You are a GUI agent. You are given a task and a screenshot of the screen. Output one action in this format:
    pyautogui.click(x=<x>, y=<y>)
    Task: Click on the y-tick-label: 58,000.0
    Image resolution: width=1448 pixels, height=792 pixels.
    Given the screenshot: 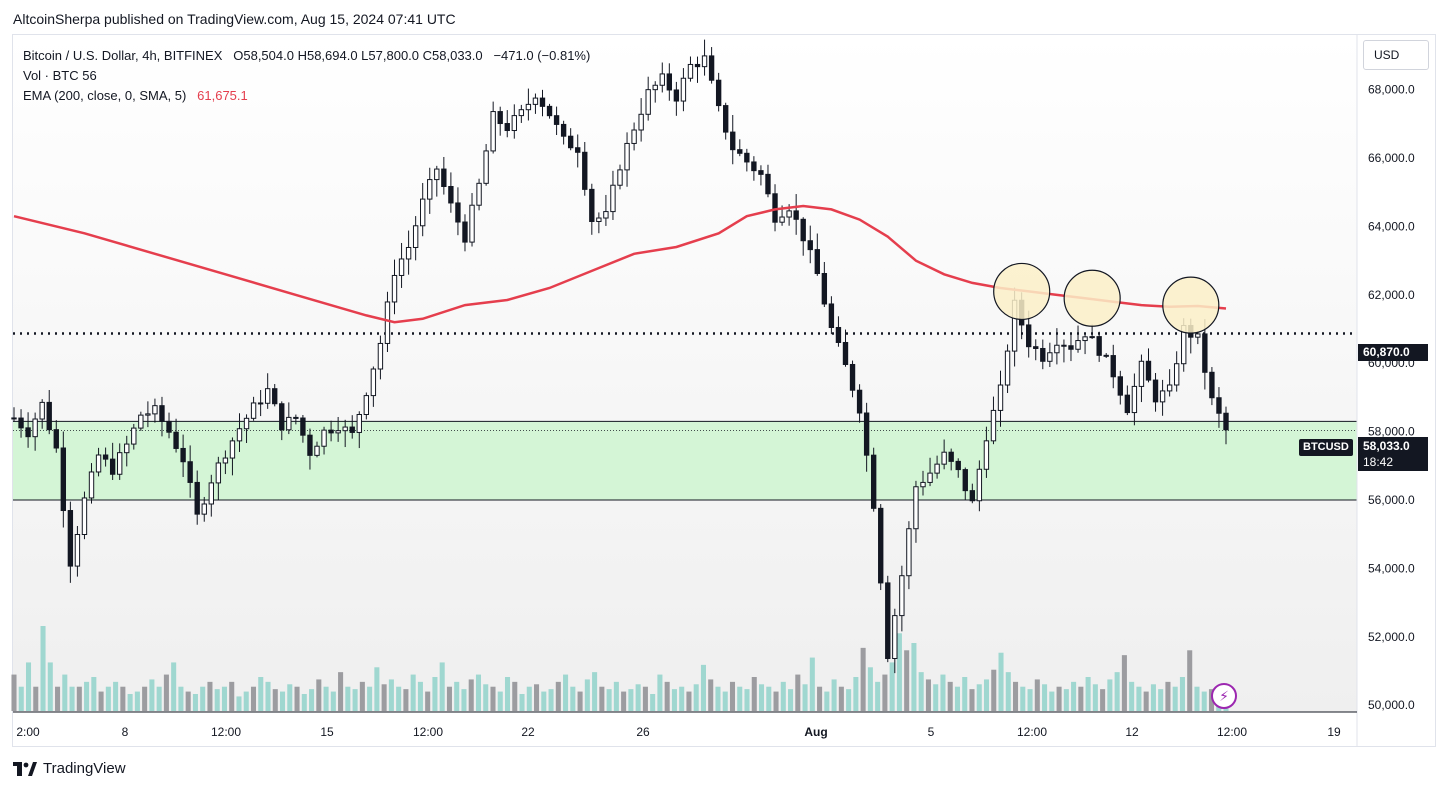 What is the action you would take?
    pyautogui.click(x=1391, y=432)
    